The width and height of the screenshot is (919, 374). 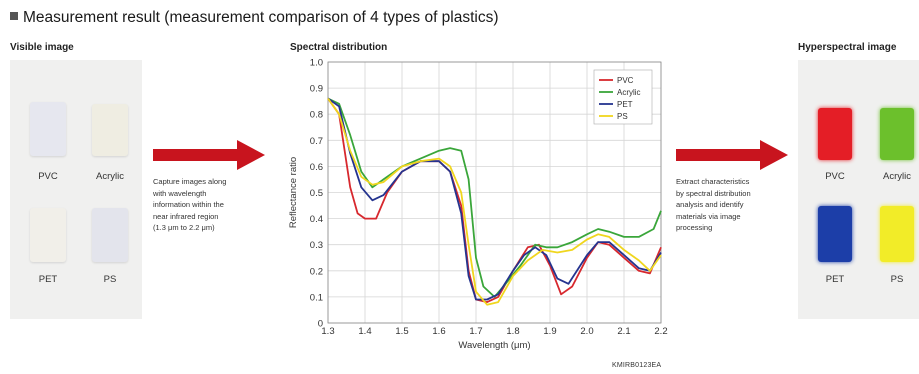 What do you see at coordinates (316, 115) in the screenshot?
I see `y-tick-label: 0.8` at bounding box center [316, 115].